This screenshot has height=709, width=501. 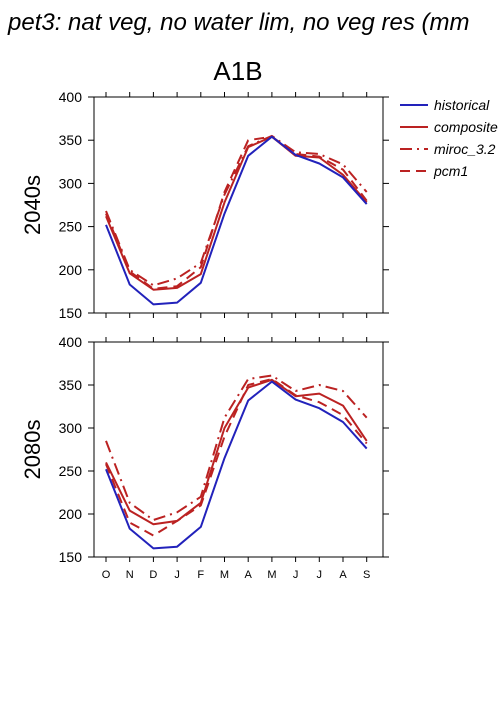 What do you see at coordinates (462, 105) in the screenshot?
I see `legend-label: historical` at bounding box center [462, 105].